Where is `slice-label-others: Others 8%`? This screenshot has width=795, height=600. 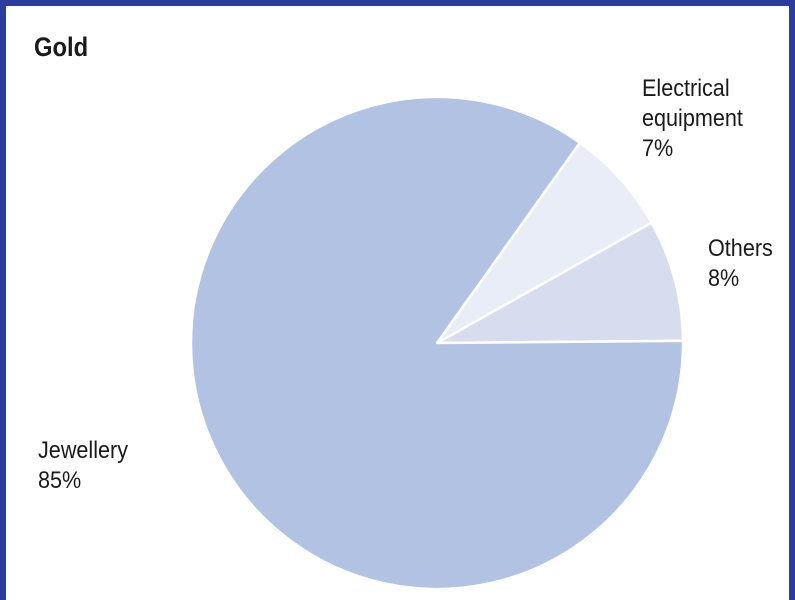
slice-label-others: Others 8% is located at coordinates (740, 264).